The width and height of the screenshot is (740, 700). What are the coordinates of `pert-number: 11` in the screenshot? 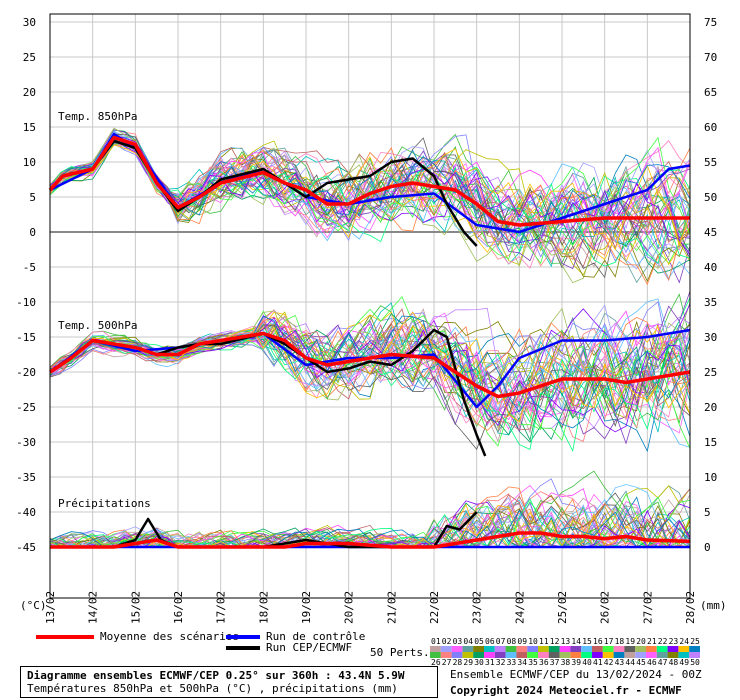 It's located at (544, 641).